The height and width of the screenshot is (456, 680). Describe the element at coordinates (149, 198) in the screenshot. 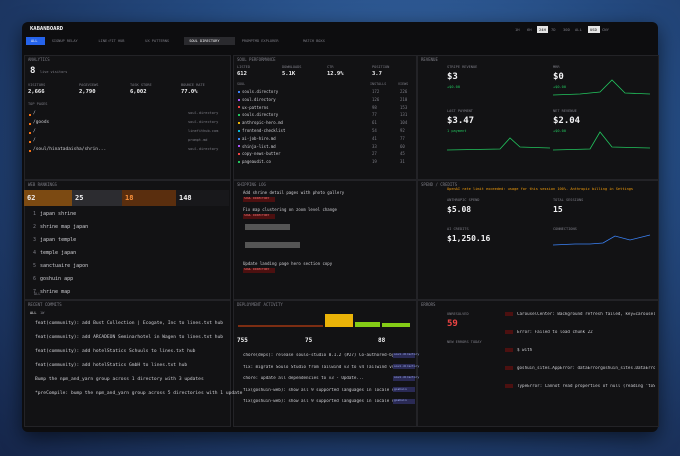

I see `rank-metric` at that location.